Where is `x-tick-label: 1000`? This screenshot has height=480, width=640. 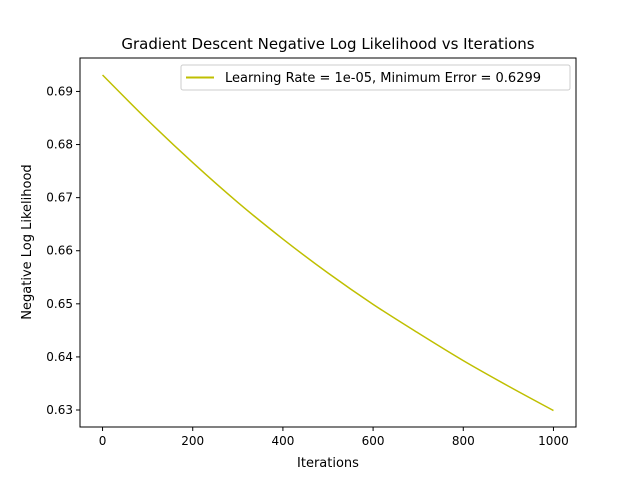
x-tick-label: 1000 is located at coordinates (553, 441).